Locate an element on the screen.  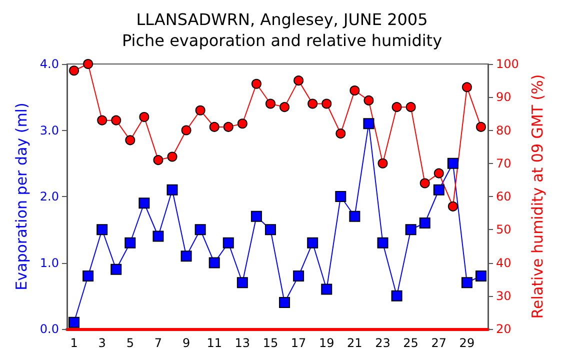
y-tick-label: 4.0 is located at coordinates (49, 64).